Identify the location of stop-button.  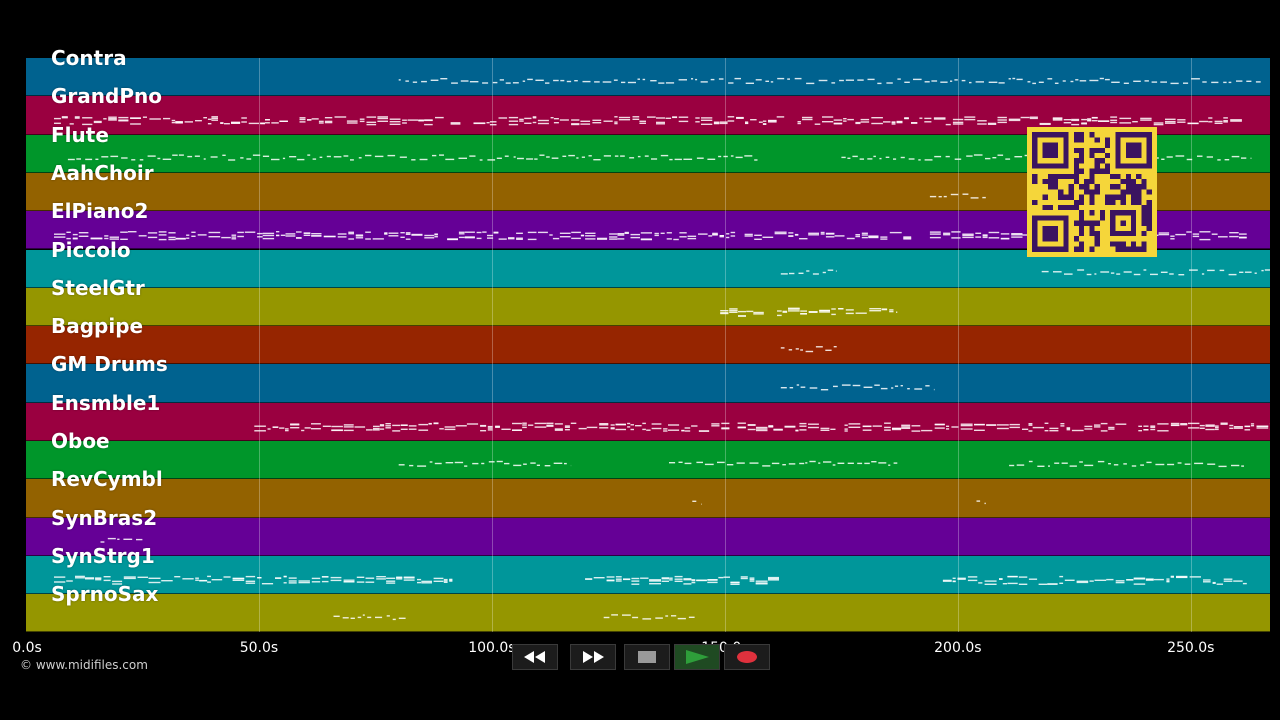
(647, 657).